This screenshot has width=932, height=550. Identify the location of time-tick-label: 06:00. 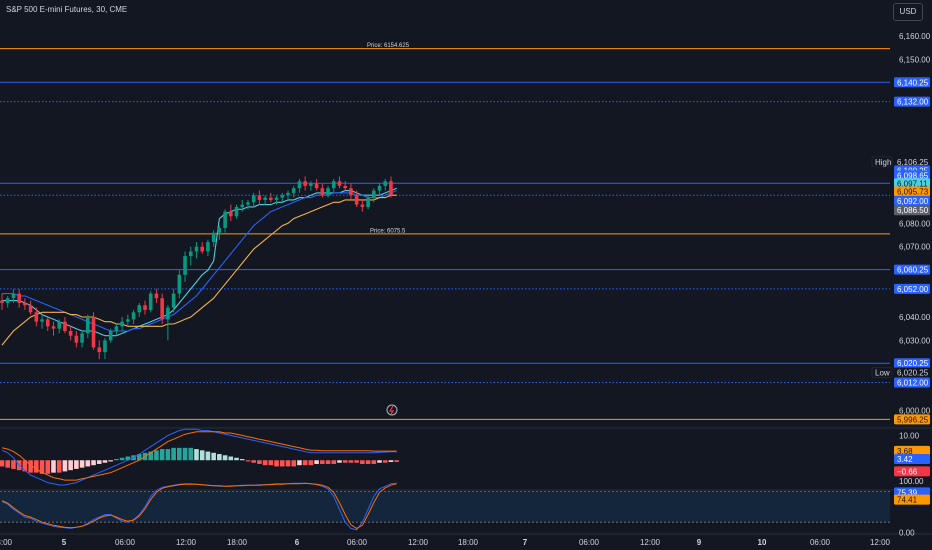
(357, 542).